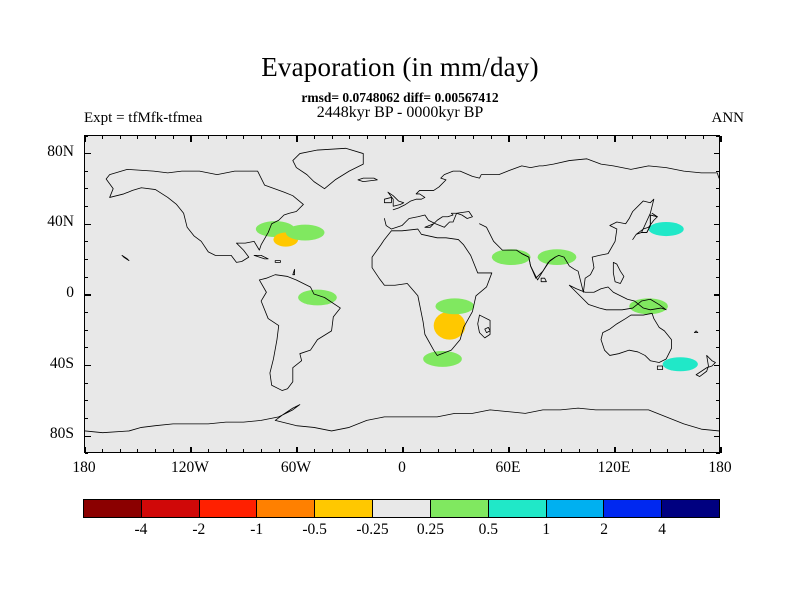  I want to click on colorbar-tick-label: 0.5, so click(488, 529).